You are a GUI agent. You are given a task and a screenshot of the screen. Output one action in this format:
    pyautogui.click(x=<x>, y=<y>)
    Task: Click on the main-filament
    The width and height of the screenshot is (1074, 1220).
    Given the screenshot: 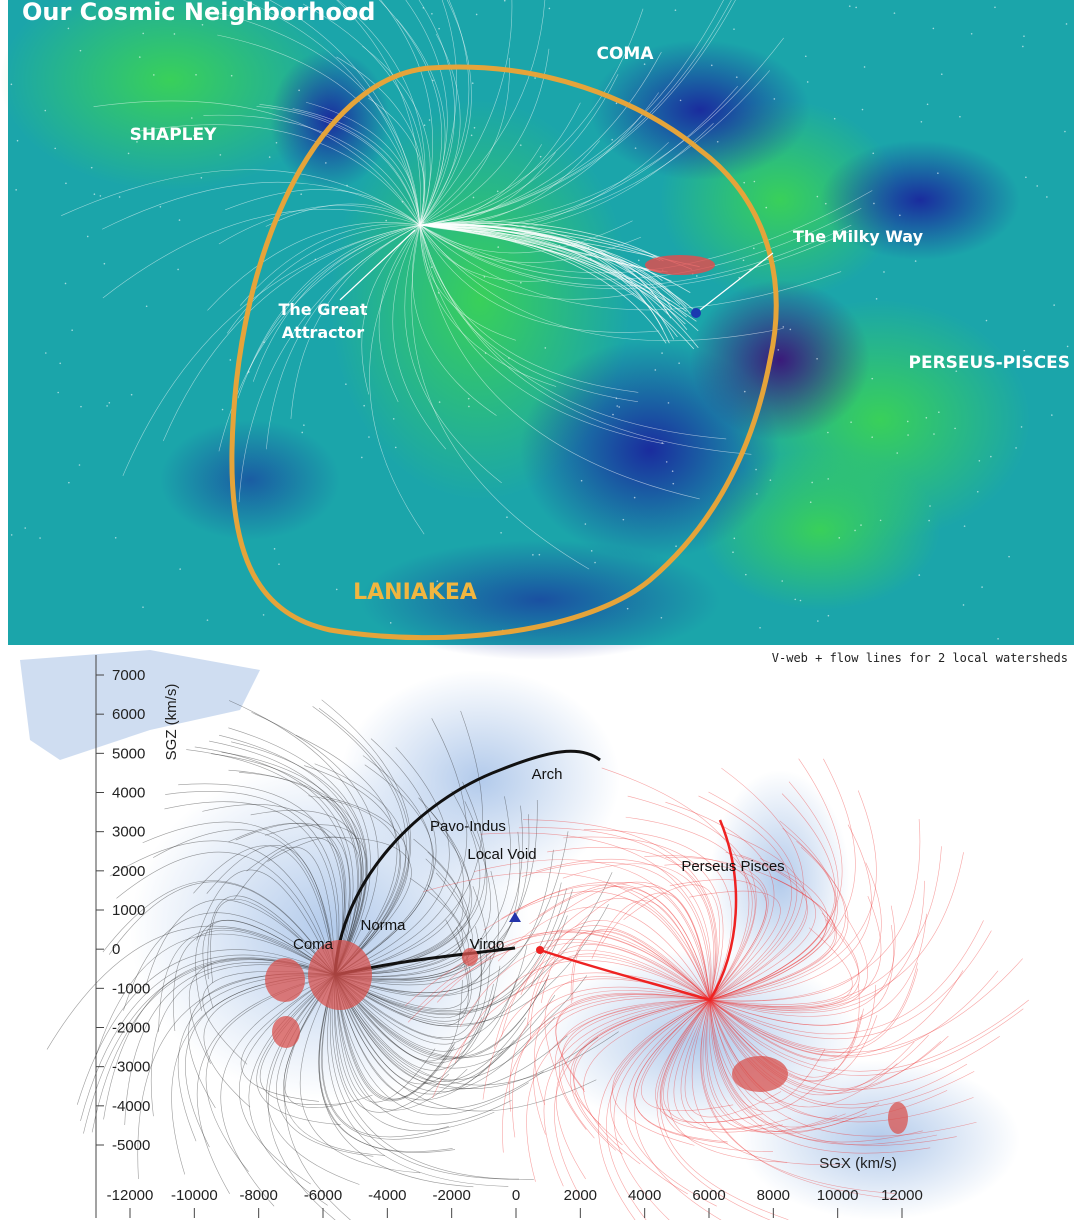 What is the action you would take?
    pyautogui.click(x=467, y=862)
    